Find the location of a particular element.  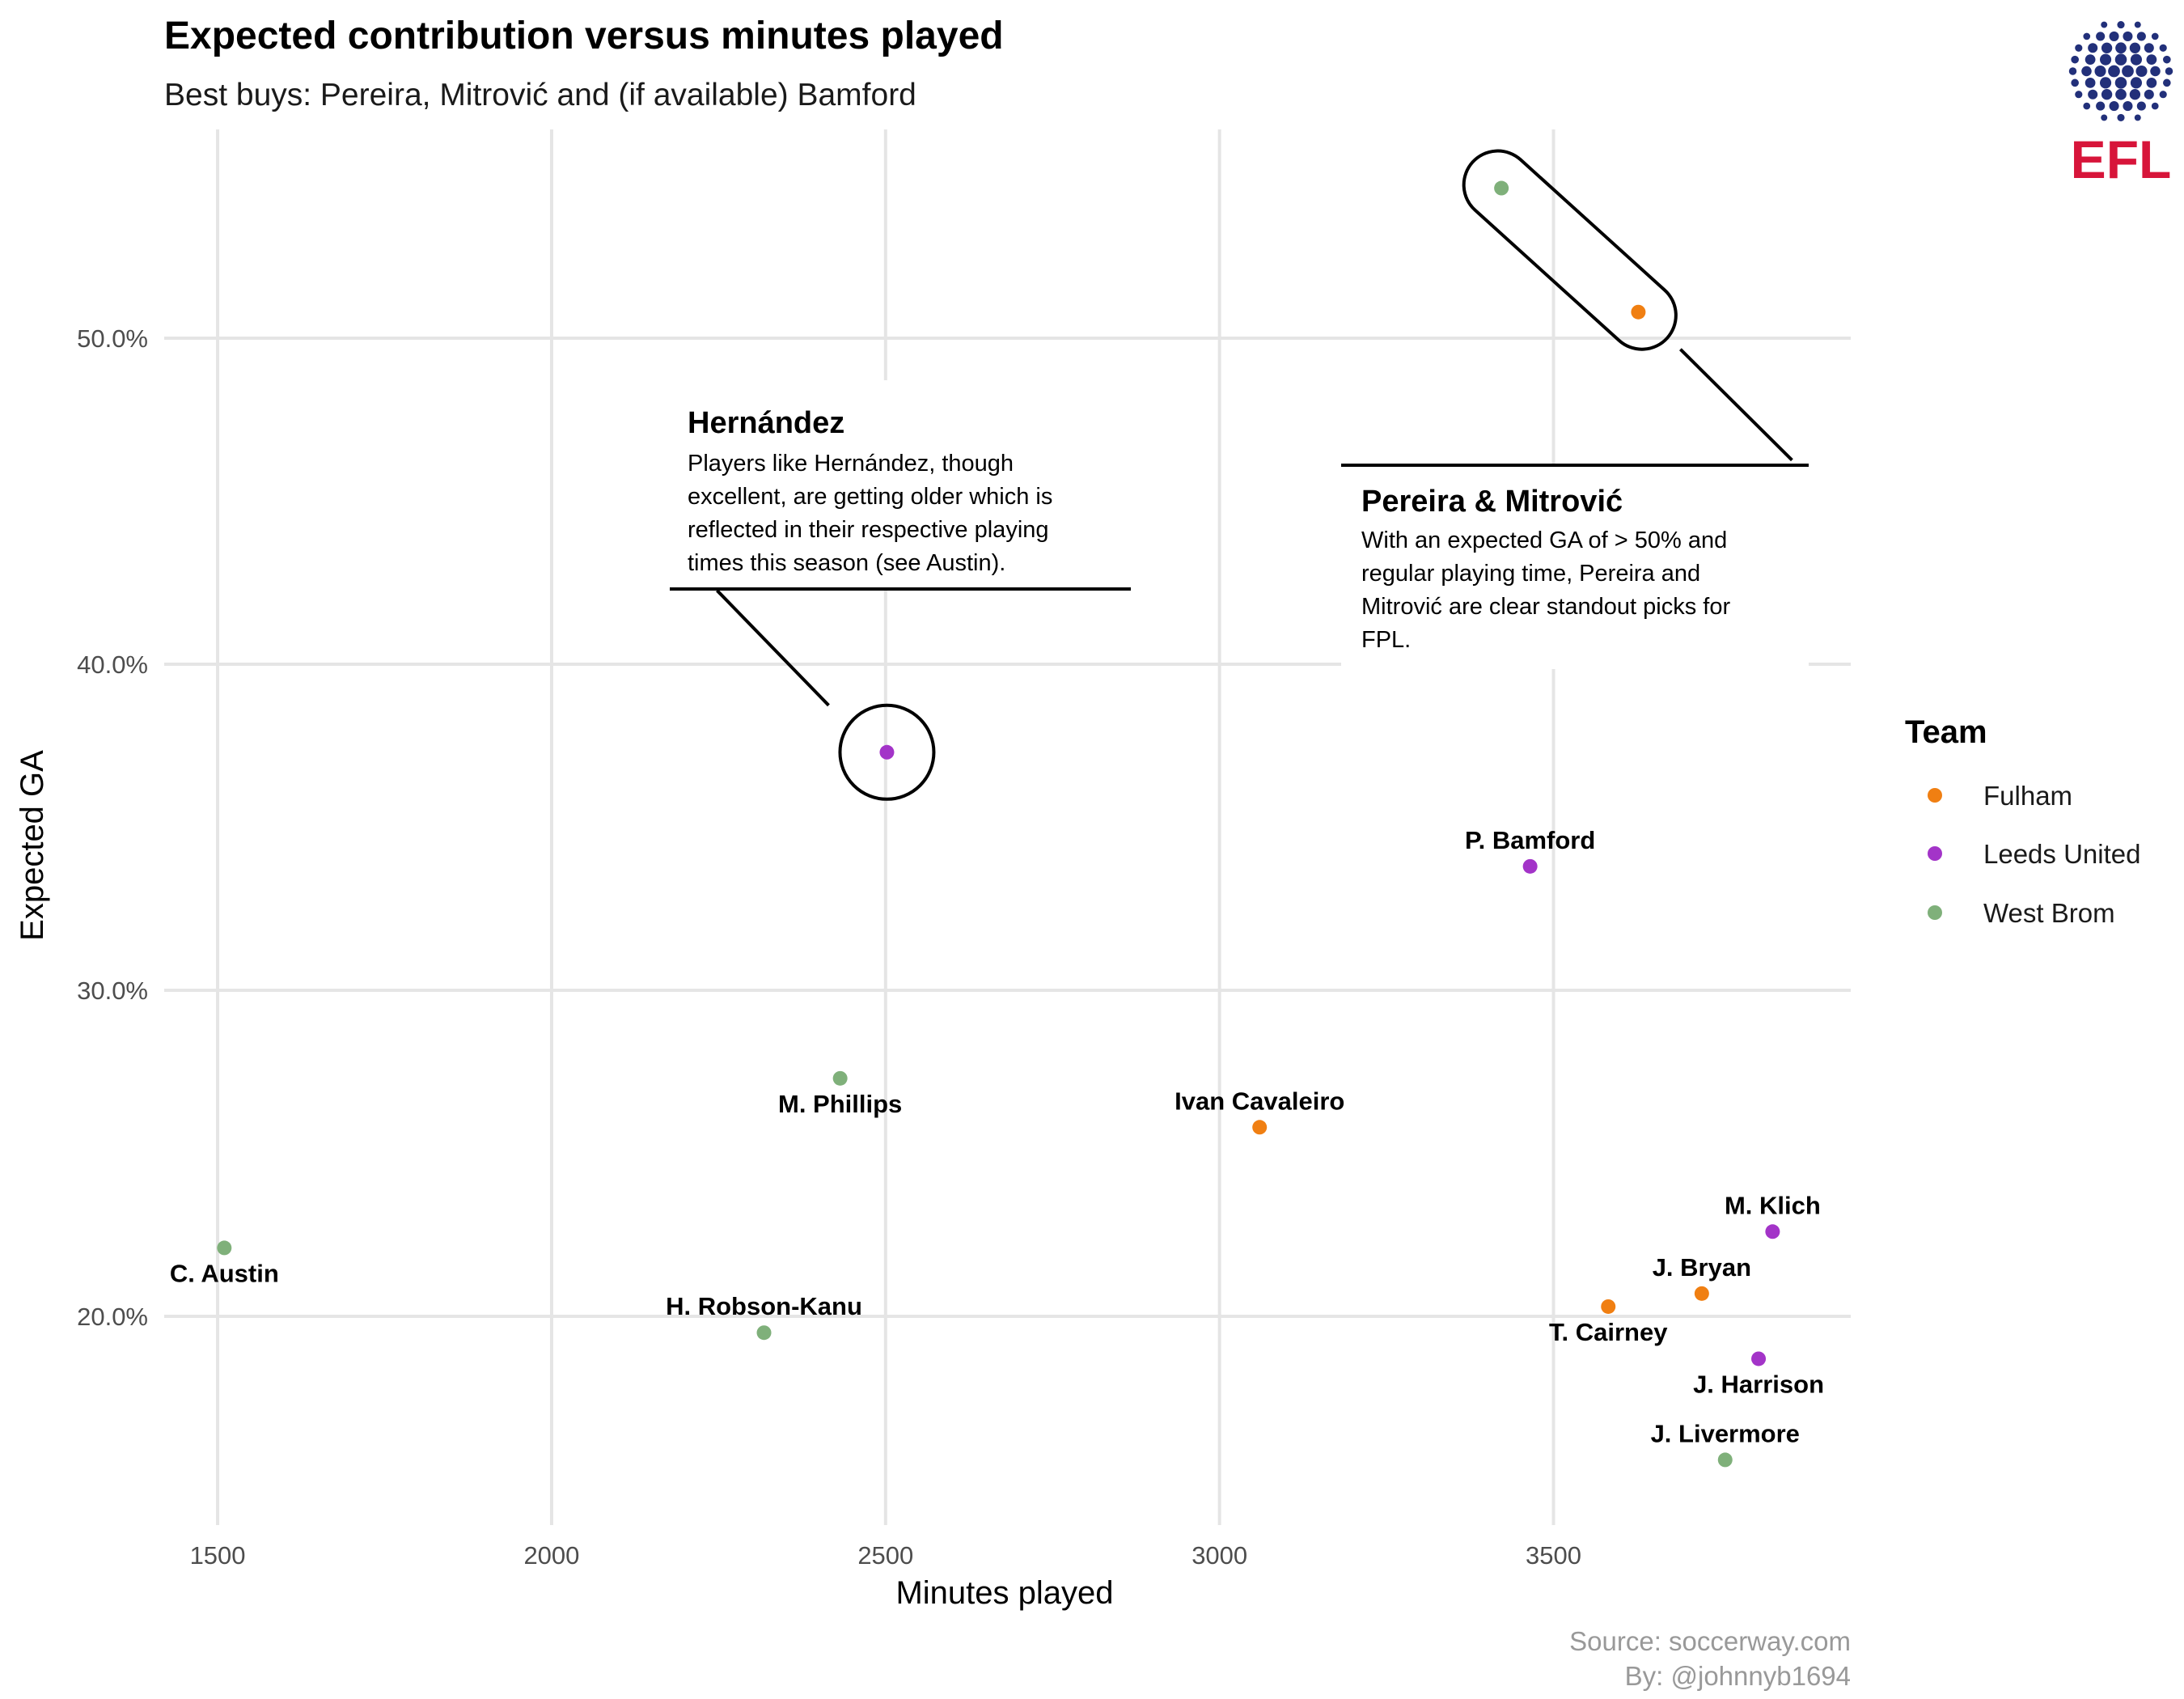

data-point-west-brom is located at coordinates (1501, 188).